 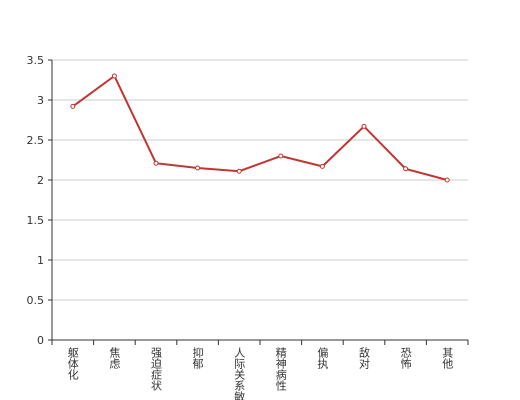 What do you see at coordinates (280, 369) in the screenshot?
I see `x-tick-label: 精神病性` at bounding box center [280, 369].